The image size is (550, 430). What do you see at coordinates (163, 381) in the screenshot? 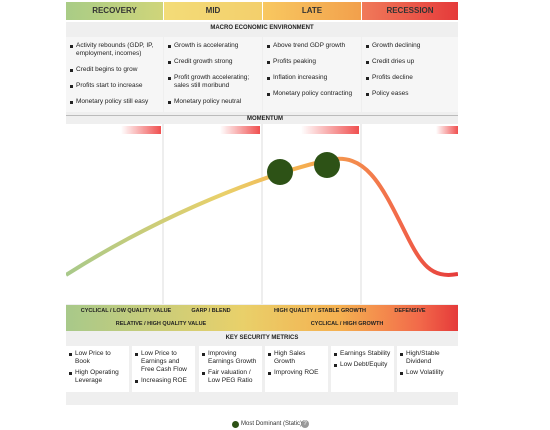
I see `bullet: Increasing ROE` at bounding box center [163, 381].